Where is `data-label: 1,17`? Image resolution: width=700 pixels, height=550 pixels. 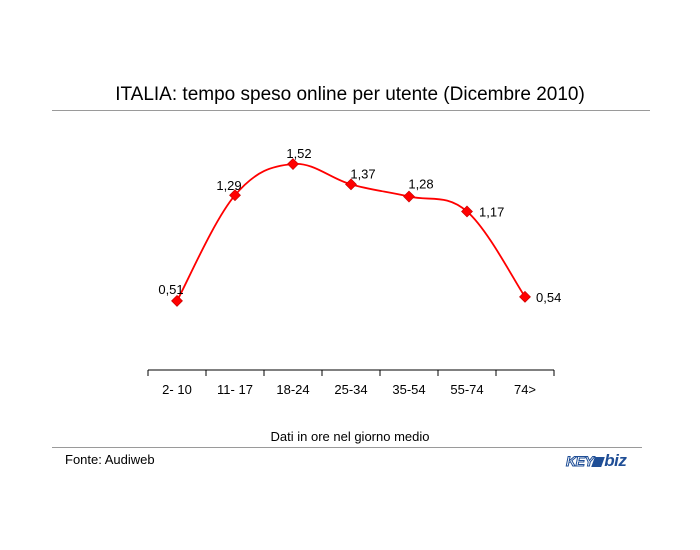
data-label: 1,17 is located at coordinates (491, 211).